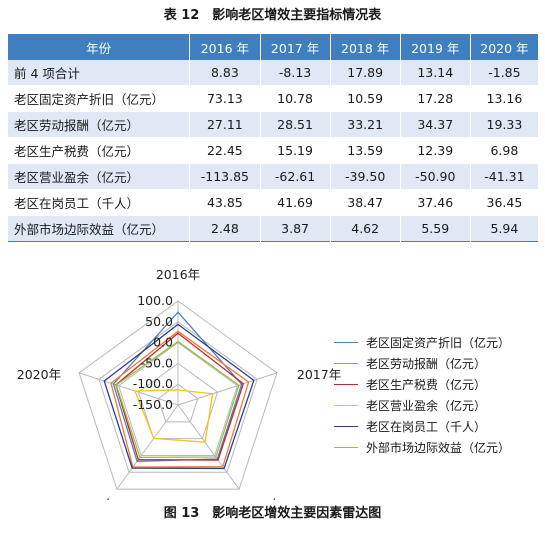  What do you see at coordinates (295, 47) in the screenshot?
I see `header-cell: 2017 年` at bounding box center [295, 47].